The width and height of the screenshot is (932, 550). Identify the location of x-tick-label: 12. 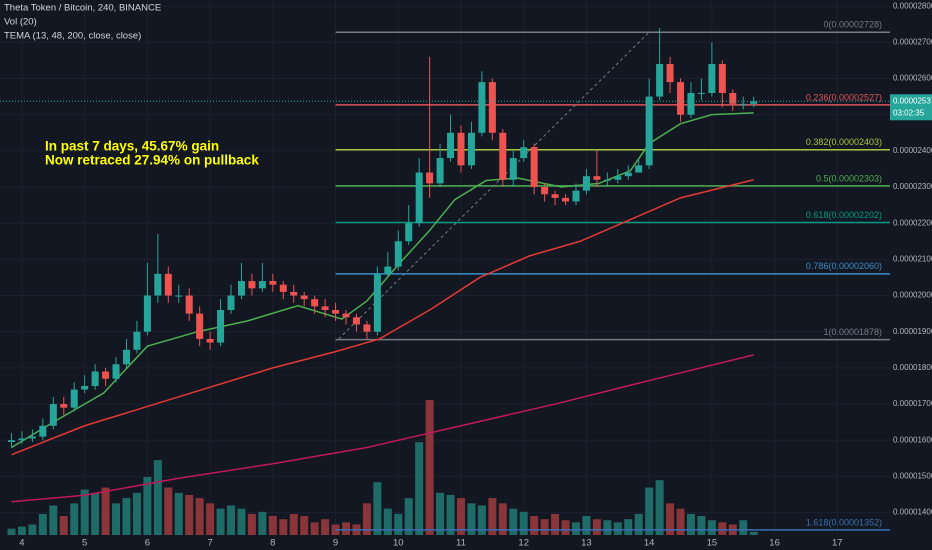
(523, 543).